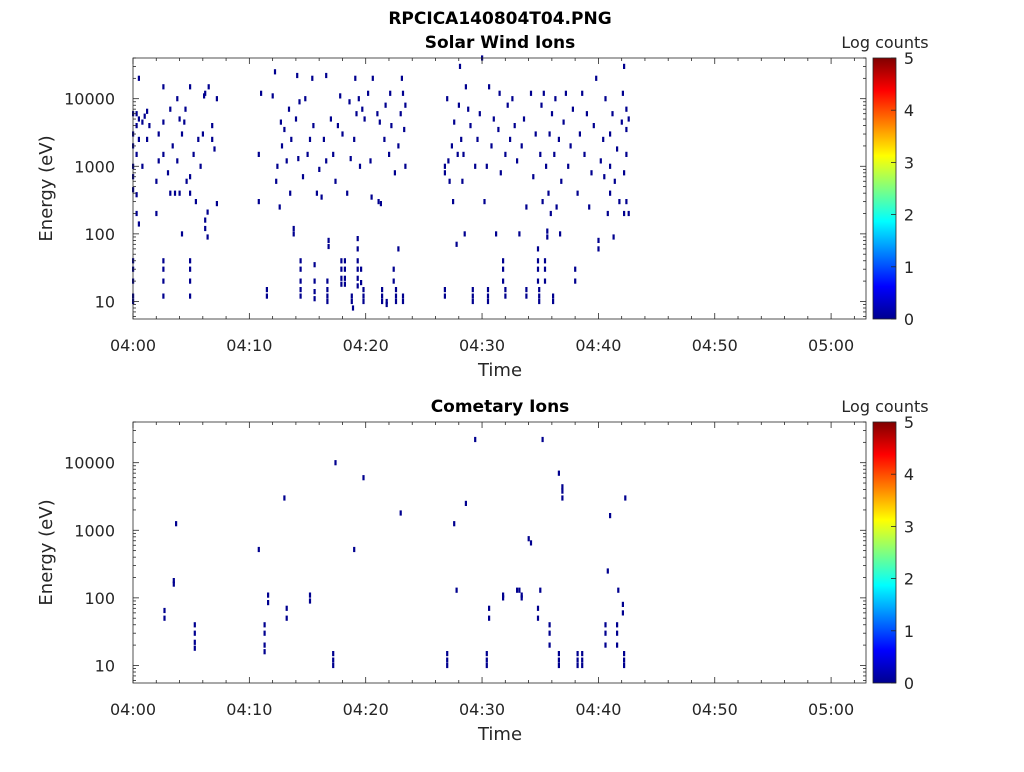  Describe the element at coordinates (395, 552) in the screenshot. I see `data-cells` at that location.